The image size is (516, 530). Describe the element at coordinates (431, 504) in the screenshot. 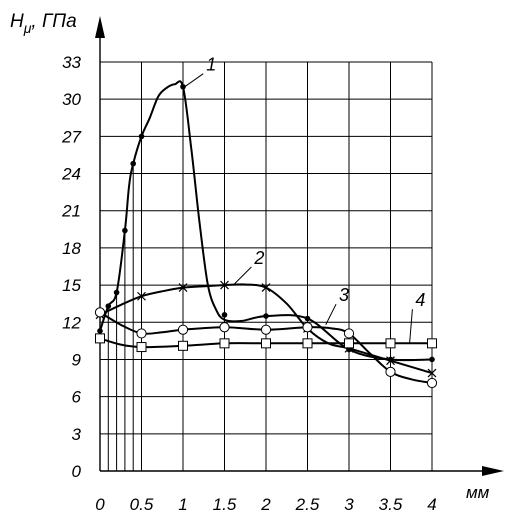

I see `x-tick-label: 4` at that location.